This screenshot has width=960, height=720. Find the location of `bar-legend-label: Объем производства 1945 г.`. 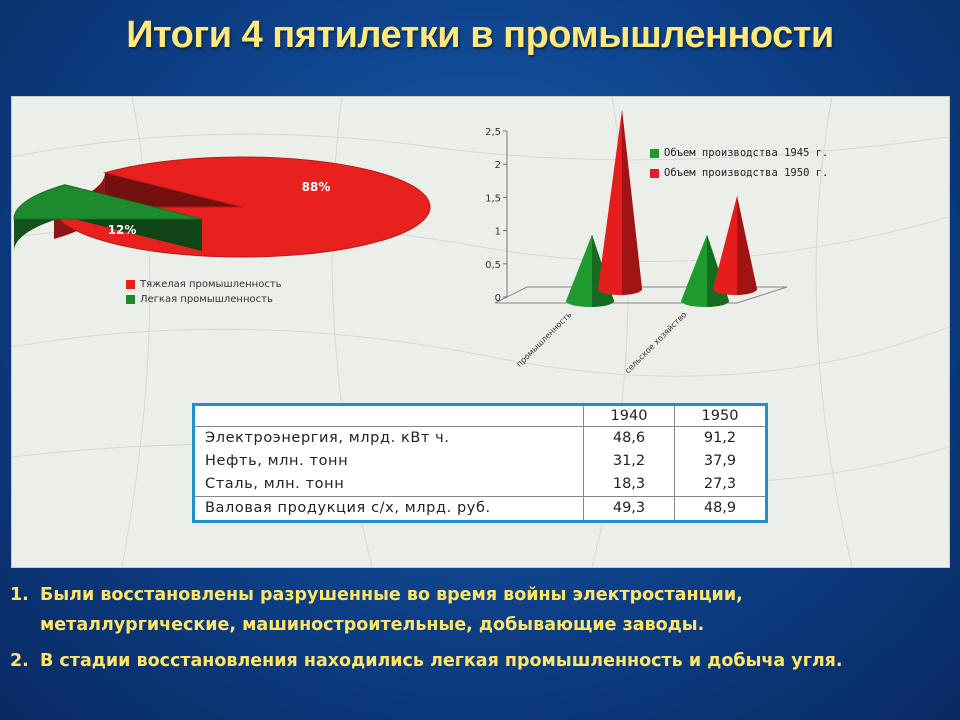

bar-legend-label: Объем производства 1945 г. is located at coordinates (746, 153).